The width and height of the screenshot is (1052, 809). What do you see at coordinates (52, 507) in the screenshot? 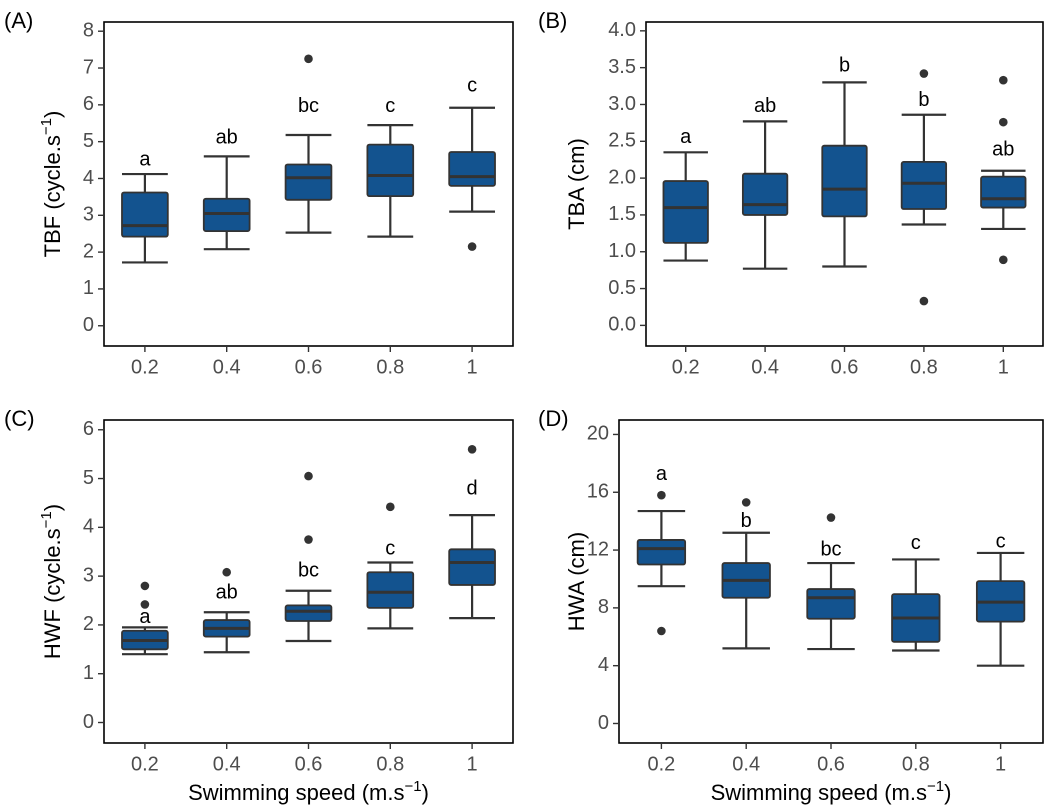
I see `y-axis-title-close: )` at bounding box center [52, 507].